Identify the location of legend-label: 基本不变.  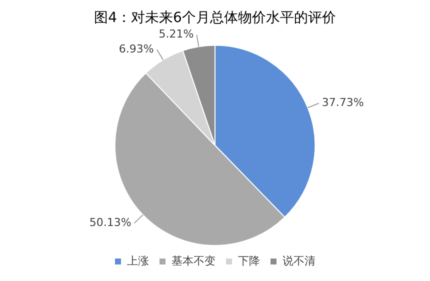
(194, 261).